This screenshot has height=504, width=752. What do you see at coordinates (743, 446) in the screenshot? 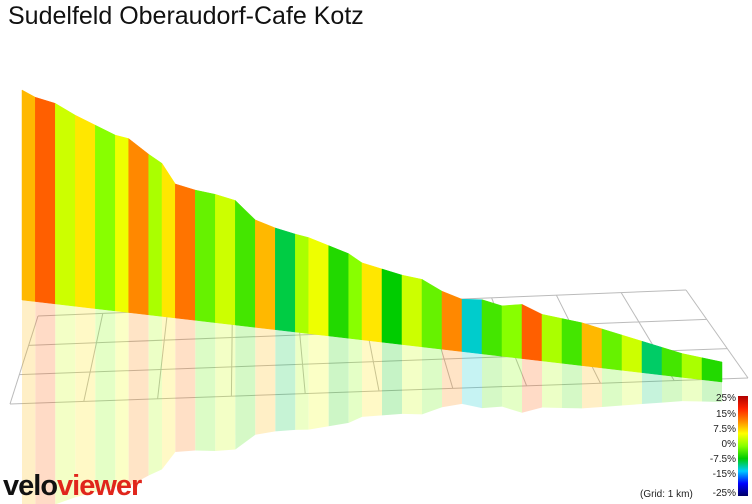
I see `gradient-color-bar` at bounding box center [743, 446].